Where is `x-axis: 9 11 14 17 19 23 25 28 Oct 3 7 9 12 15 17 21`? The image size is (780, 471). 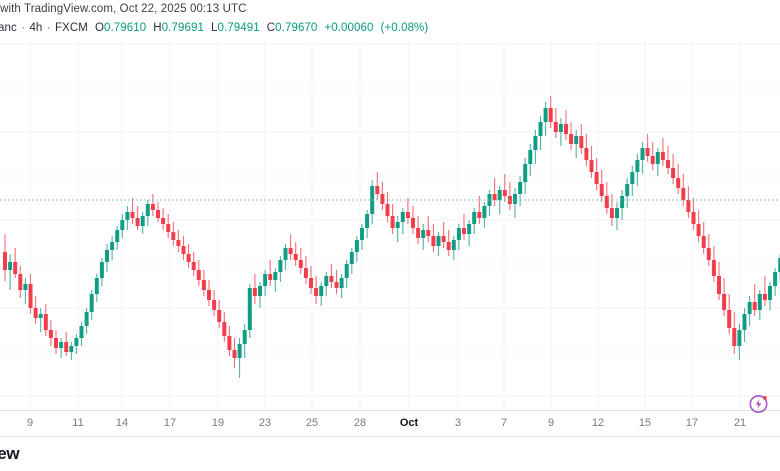 x-axis: 9 11 14 17 19 23 25 28 Oct 3 7 9 12 15 17 21 is located at coordinates (390, 423).